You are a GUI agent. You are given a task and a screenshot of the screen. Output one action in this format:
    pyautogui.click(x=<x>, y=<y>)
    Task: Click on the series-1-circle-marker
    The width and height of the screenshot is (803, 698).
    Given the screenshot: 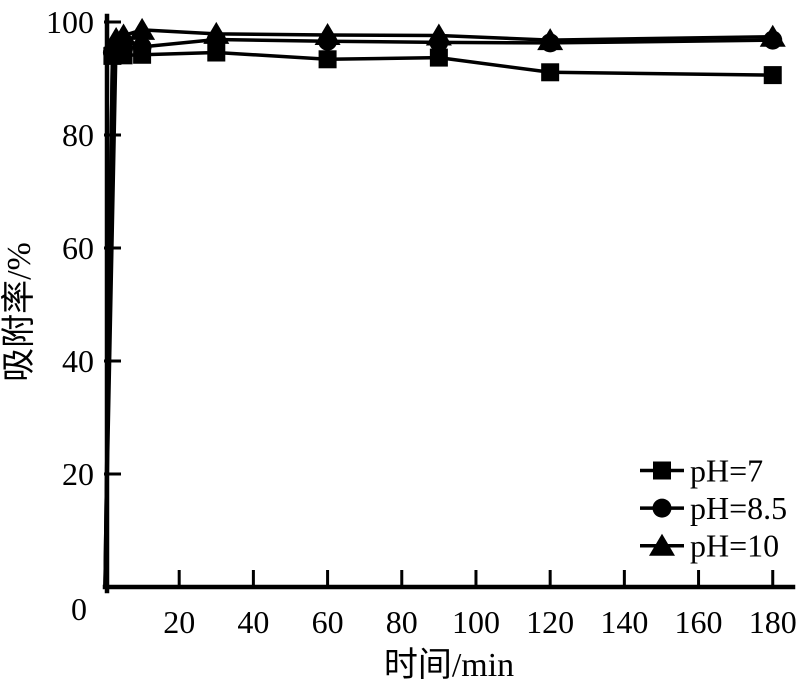 What is the action you would take?
    pyautogui.click(x=142, y=47)
    